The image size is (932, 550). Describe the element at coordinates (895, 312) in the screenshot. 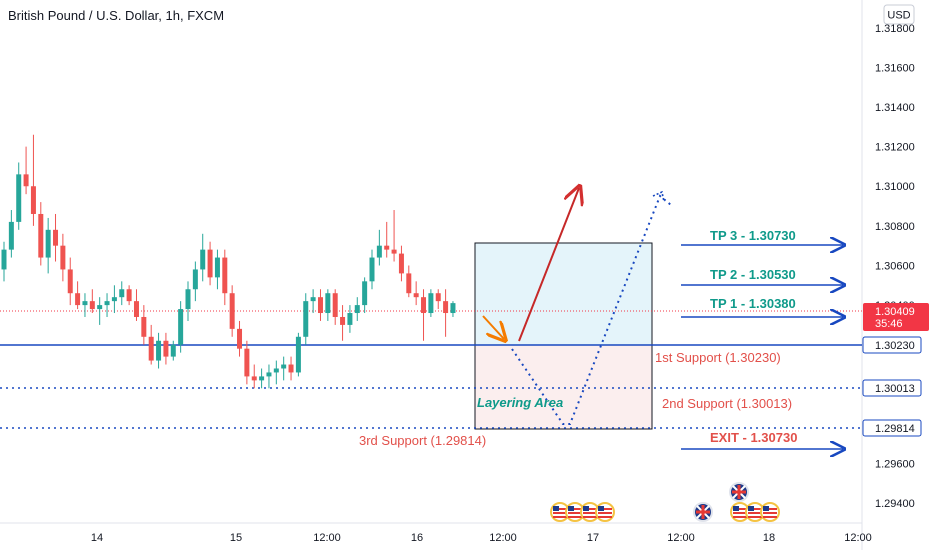

I see `current-price-value: 1.30409` at that location.